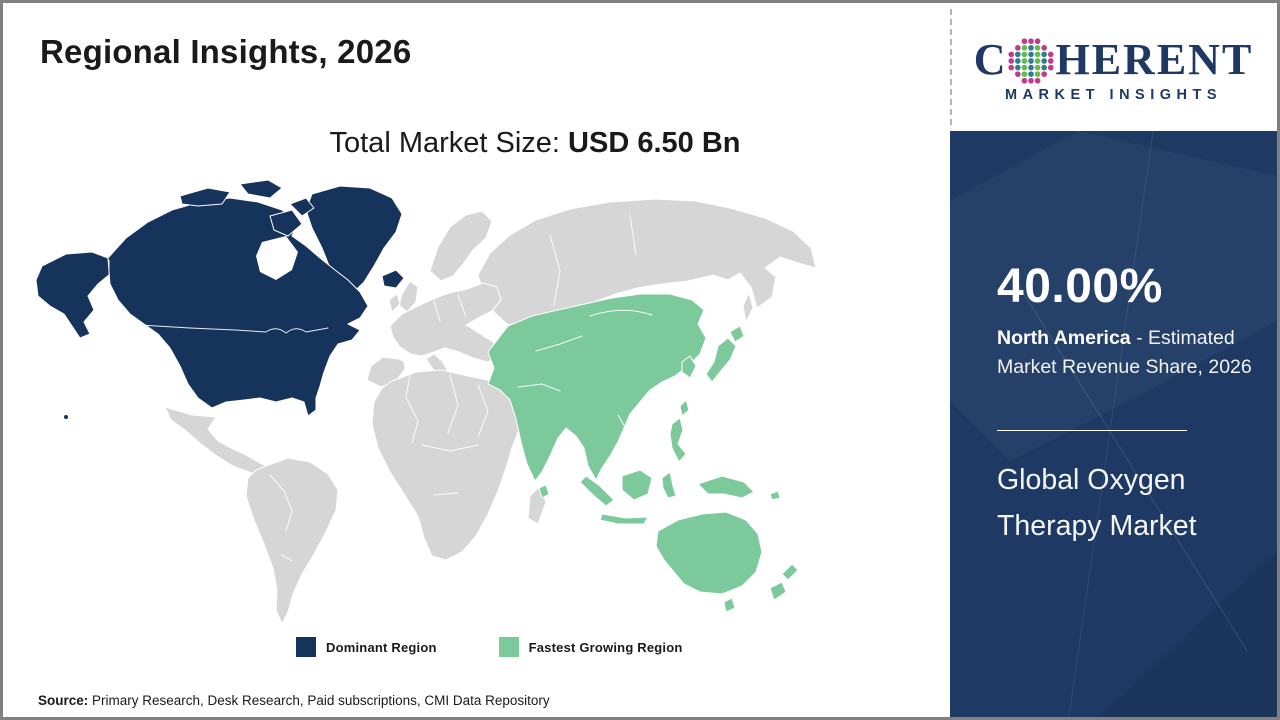 This screenshot has height=720, width=1280. What do you see at coordinates (721, 360) in the screenshot?
I see `region-japan` at bounding box center [721, 360].